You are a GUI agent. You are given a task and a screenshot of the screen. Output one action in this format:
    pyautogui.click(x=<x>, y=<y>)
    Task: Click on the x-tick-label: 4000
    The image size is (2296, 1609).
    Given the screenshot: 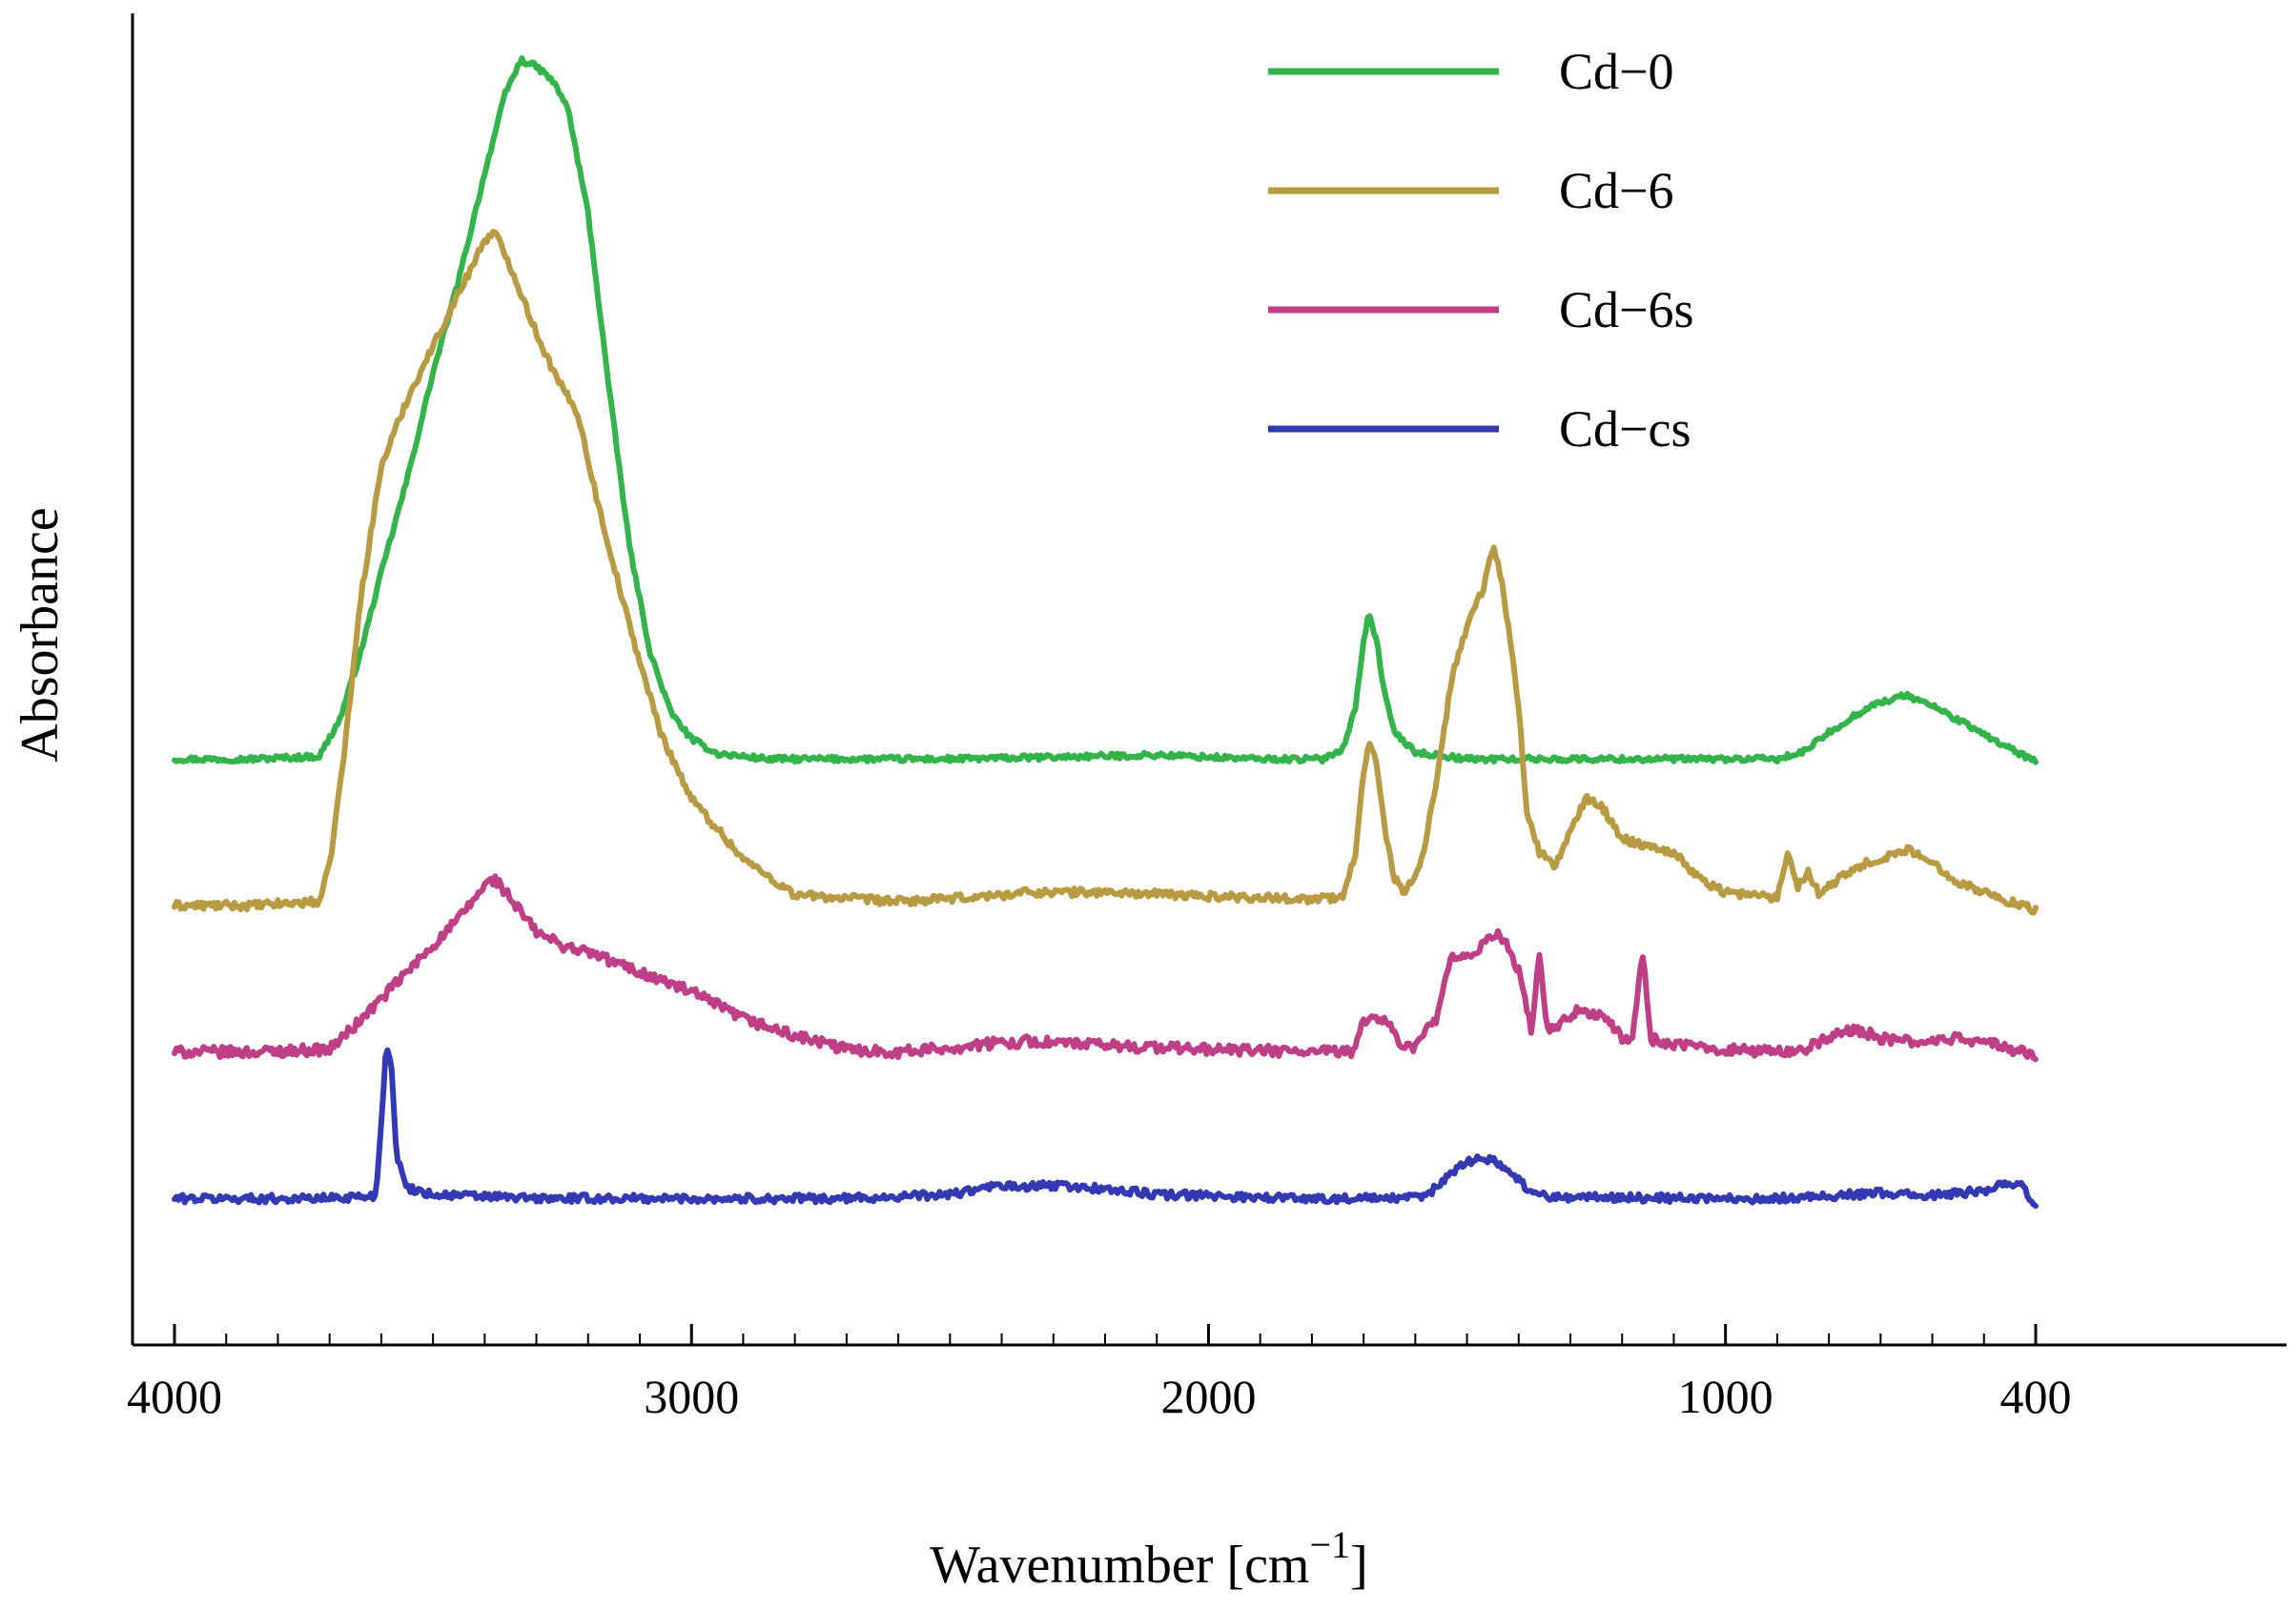 What is the action you would take?
    pyautogui.click(x=175, y=1396)
    